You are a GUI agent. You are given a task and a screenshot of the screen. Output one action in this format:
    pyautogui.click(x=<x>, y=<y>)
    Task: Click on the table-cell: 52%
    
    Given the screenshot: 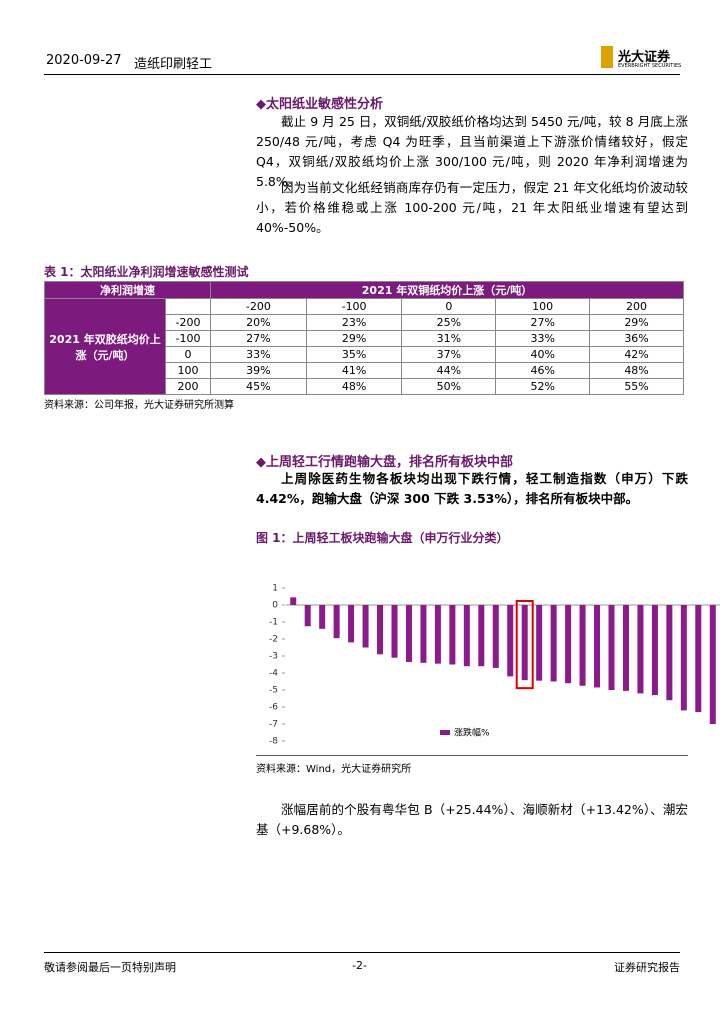 What is the action you would take?
    pyautogui.click(x=543, y=386)
    